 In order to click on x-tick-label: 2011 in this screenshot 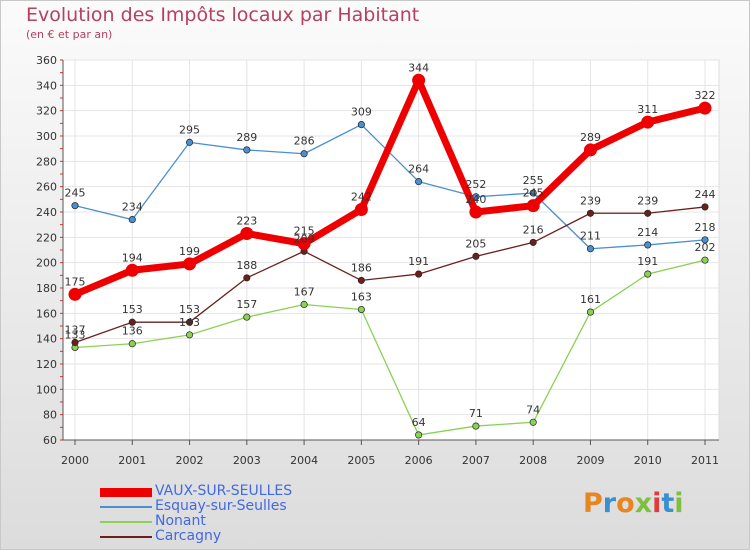, I will do `click(705, 460)`.